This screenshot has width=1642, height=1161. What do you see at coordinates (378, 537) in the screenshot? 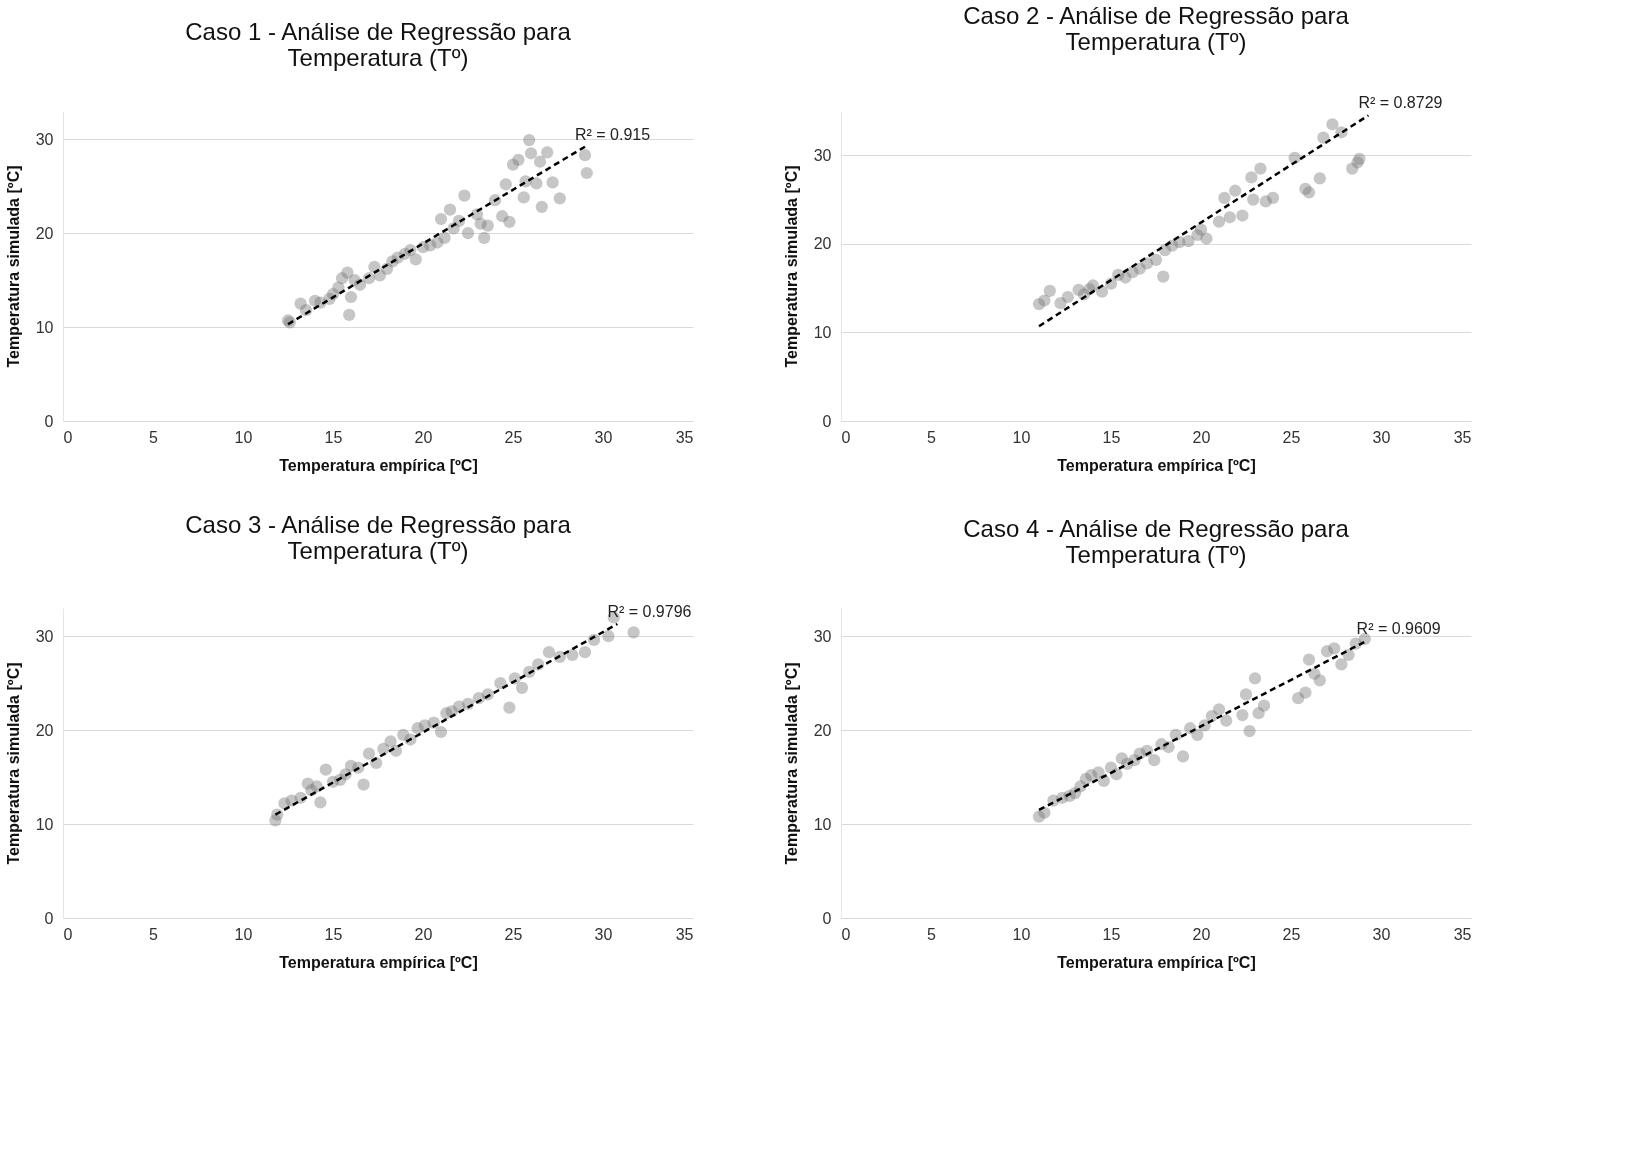
I see `chart-title: Caso 3 - Análise de Regressão para Temperatura (Tº)` at bounding box center [378, 537].